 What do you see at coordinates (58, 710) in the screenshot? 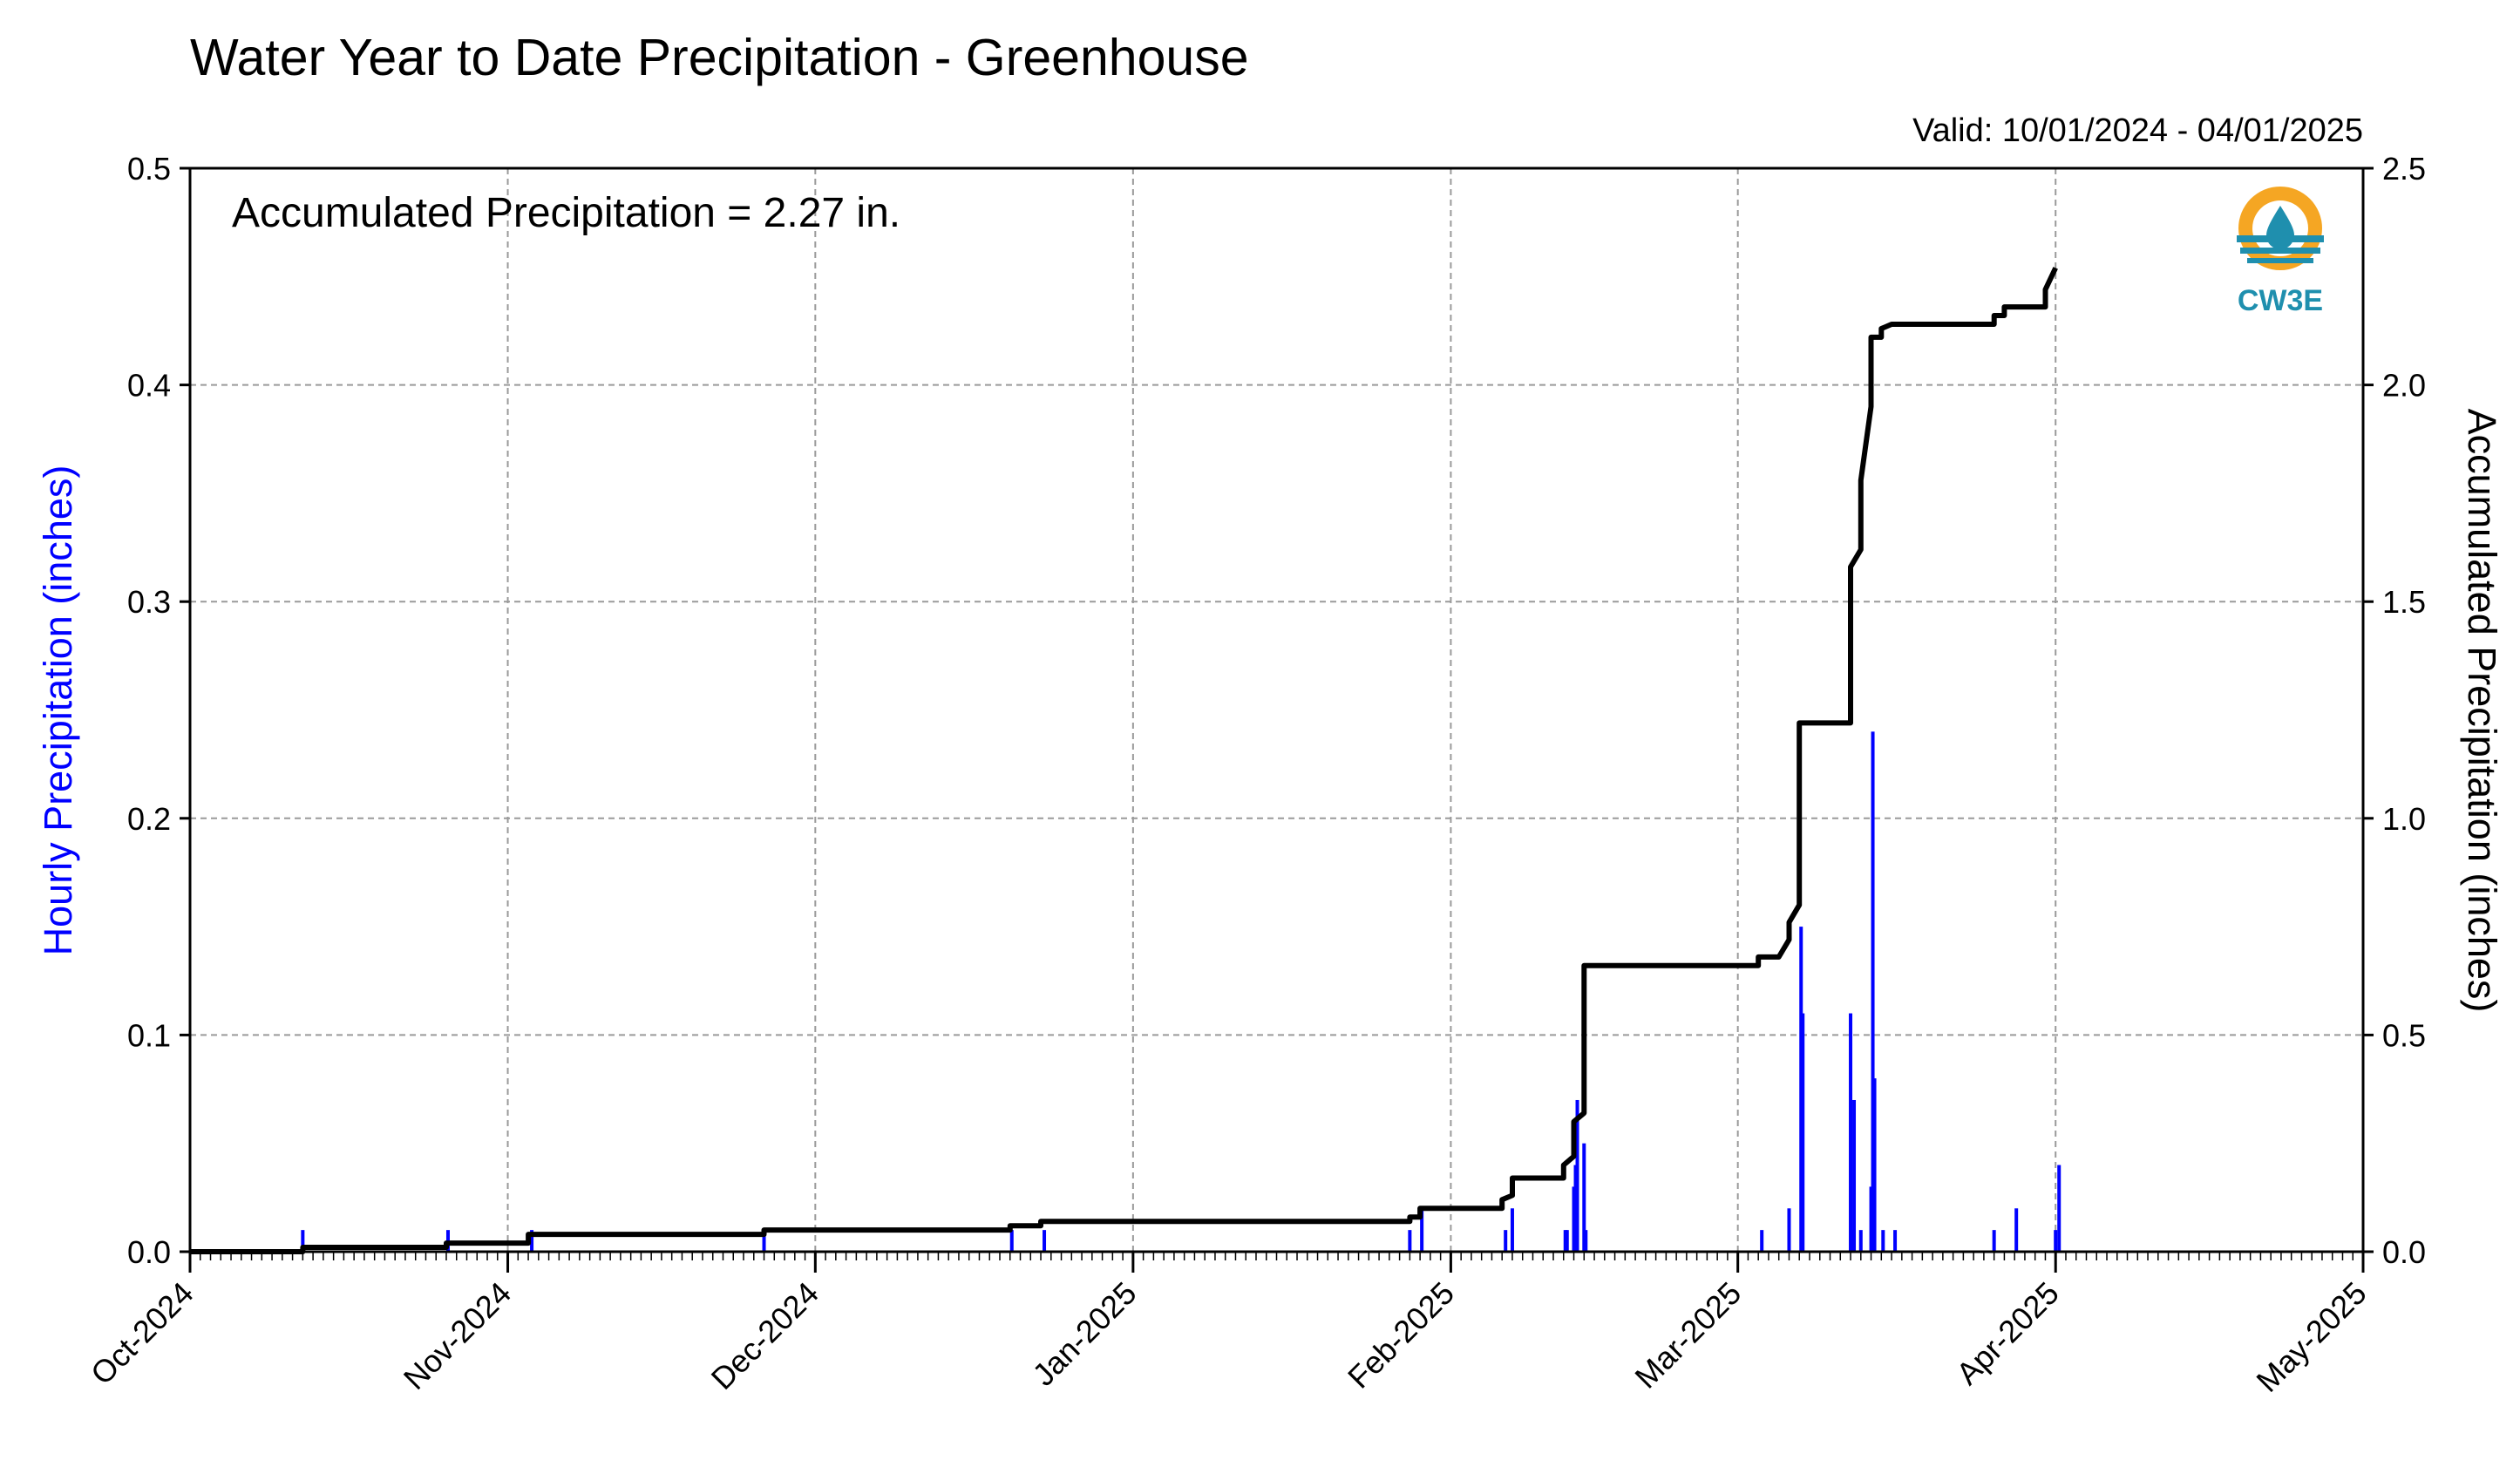
I see `y-axis-left-label: Hourly Precipitation (inches)` at bounding box center [58, 710].